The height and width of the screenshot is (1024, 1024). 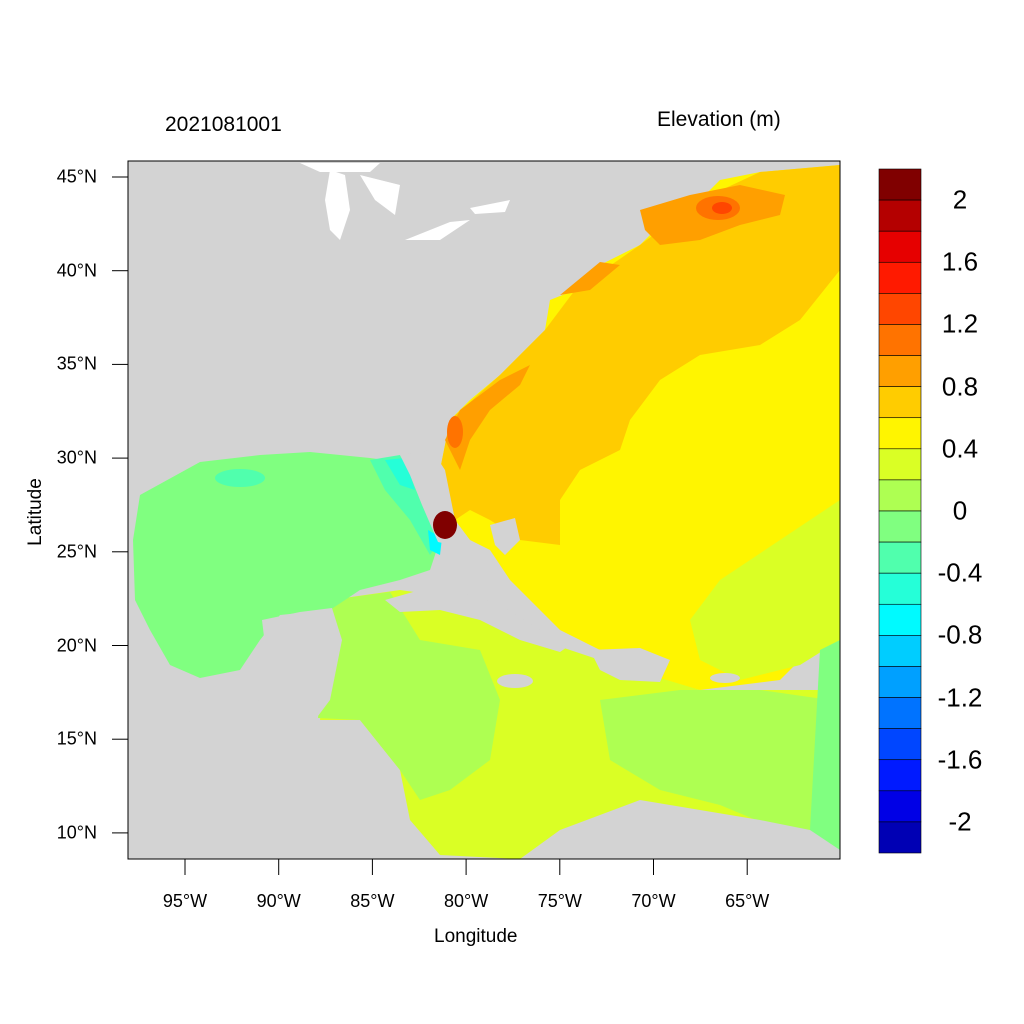 What do you see at coordinates (719, 119) in the screenshot?
I see `variable-title: Elevation (m)` at bounding box center [719, 119].